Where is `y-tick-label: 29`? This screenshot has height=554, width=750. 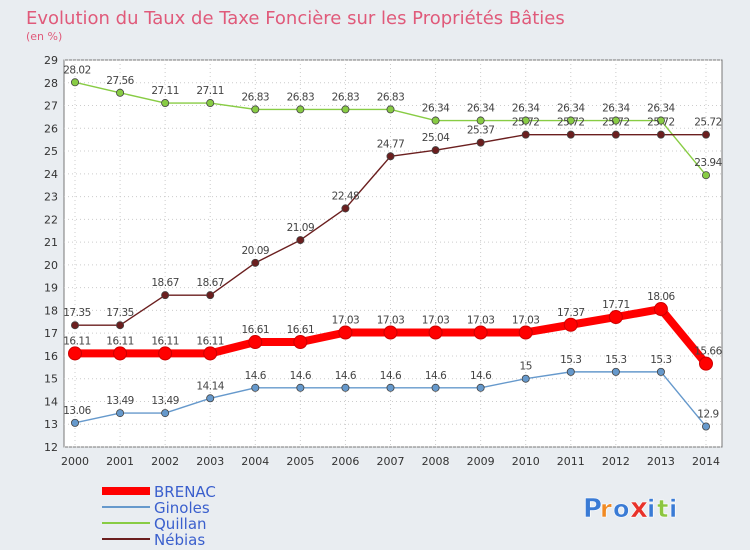
y-tick-label: 29 is located at coordinates (51, 60).